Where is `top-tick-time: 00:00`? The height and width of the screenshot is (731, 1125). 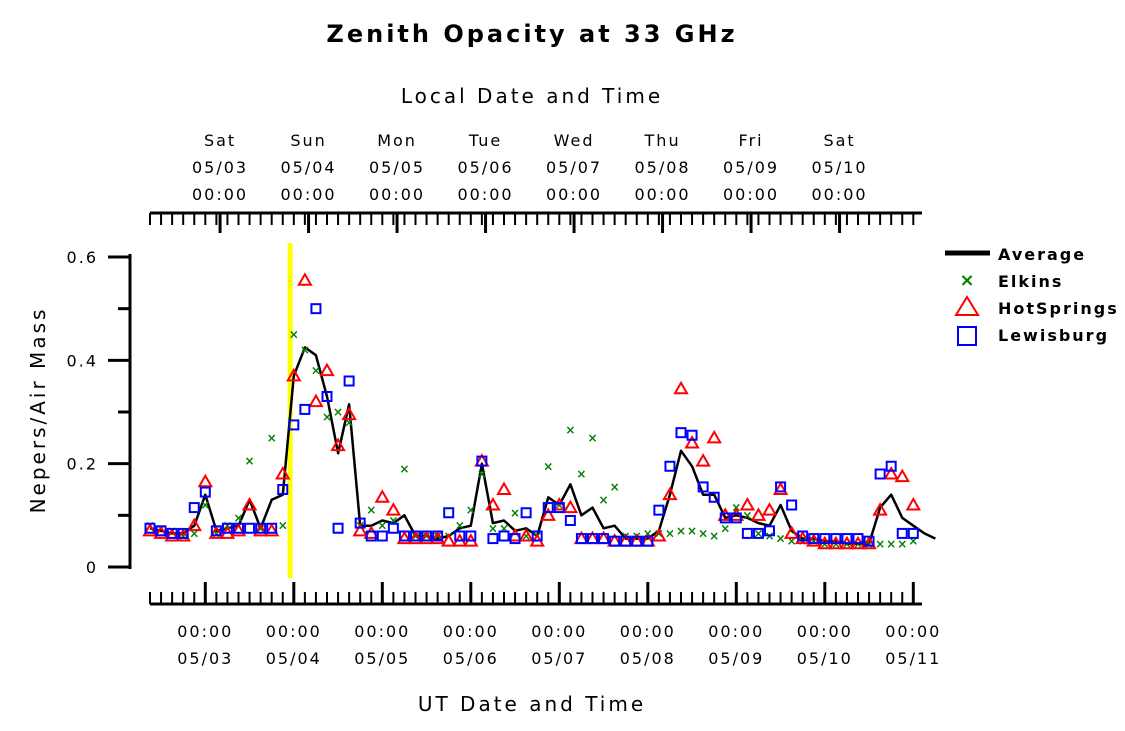 top-tick-time: 00:00 is located at coordinates (309, 194).